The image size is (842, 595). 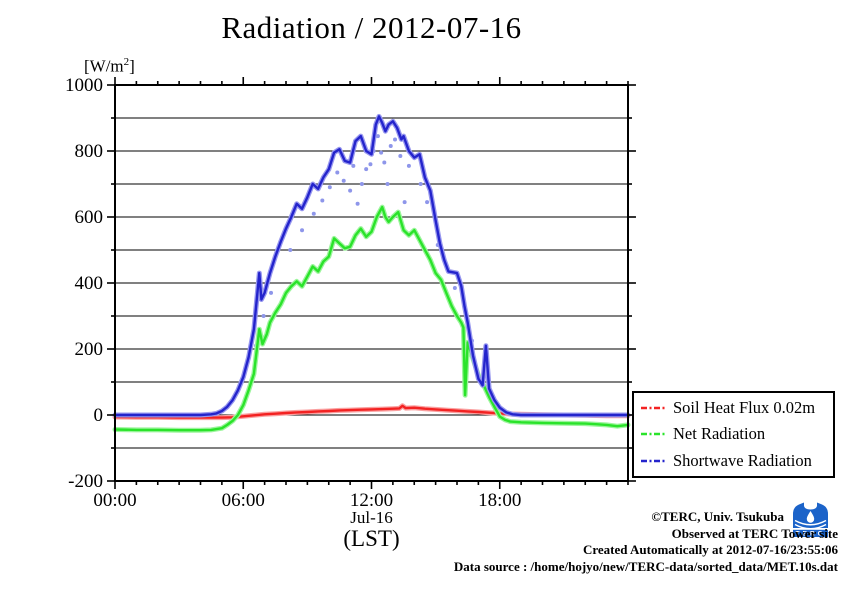 I want to click on x-axis-date-label: Jul-16, so click(x=371, y=517).